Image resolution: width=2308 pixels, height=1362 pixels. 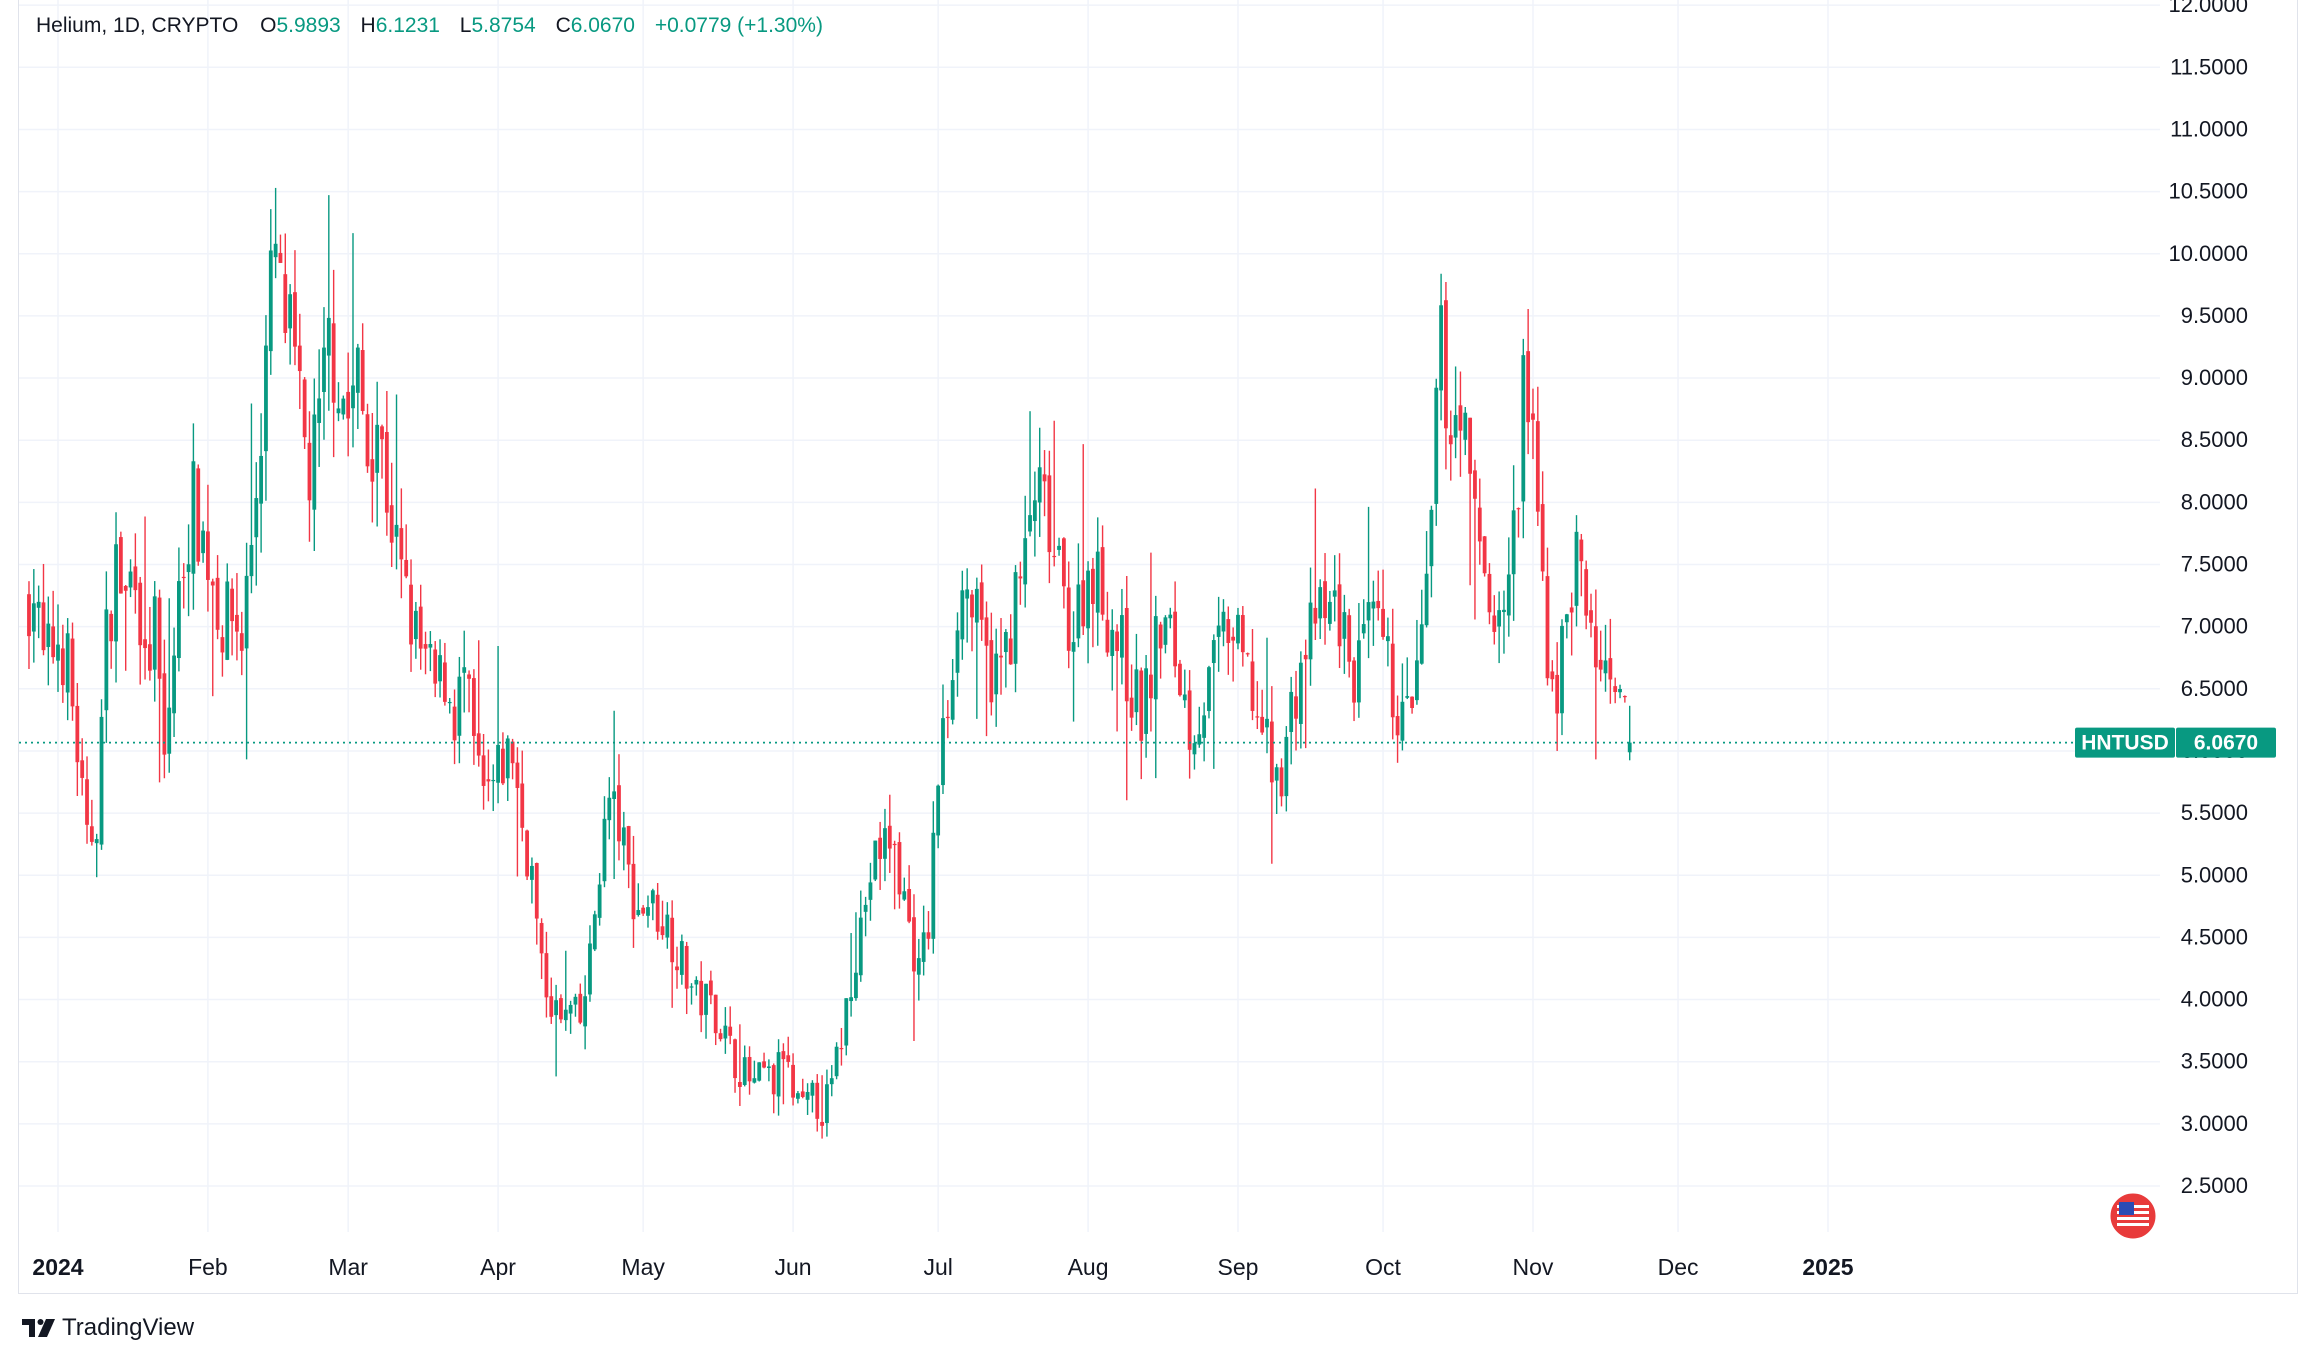 I want to click on y-tick-label: 2.5000, so click(x=2214, y=1185).